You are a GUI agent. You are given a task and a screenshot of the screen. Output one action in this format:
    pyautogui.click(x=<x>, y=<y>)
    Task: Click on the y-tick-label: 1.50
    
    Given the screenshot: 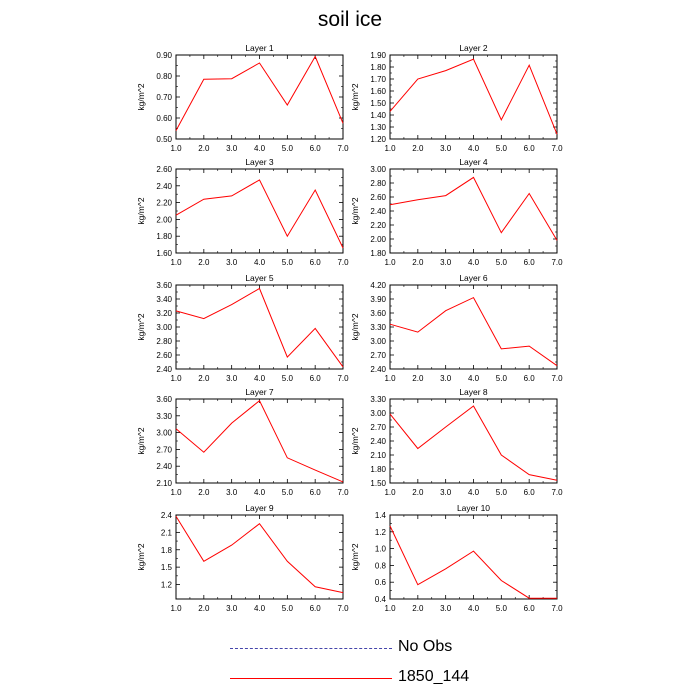 What is the action you would take?
    pyautogui.click(x=378, y=483)
    